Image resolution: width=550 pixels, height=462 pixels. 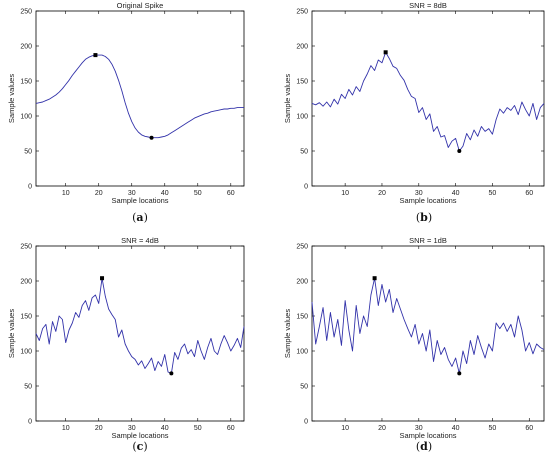 I want to click on caption-letter: a, so click(x=139, y=217).